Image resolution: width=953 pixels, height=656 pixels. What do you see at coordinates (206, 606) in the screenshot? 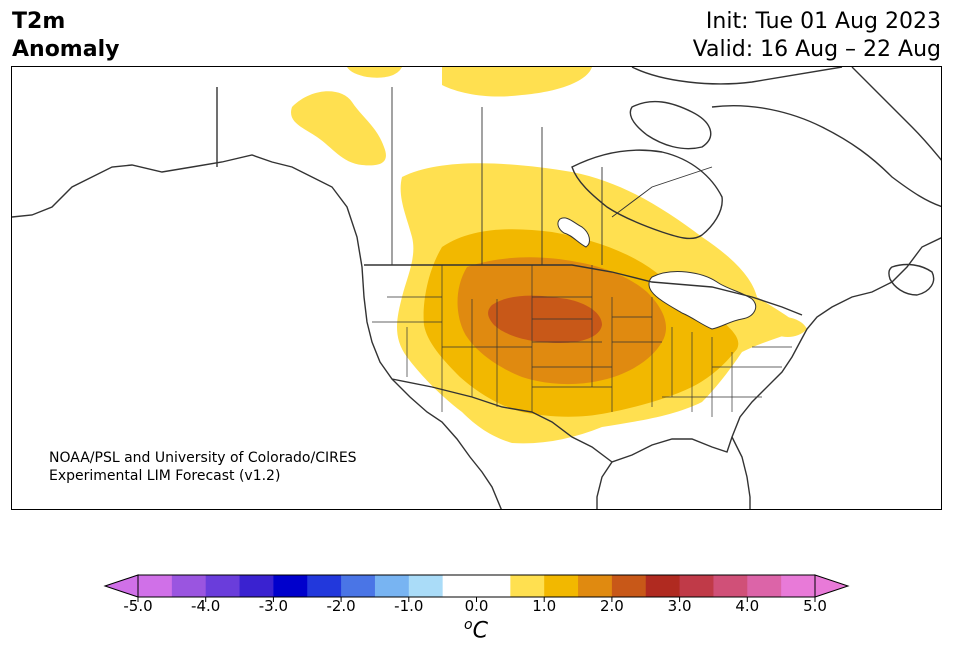
I see `colorbar-tick-label: -4.0` at bounding box center [206, 606].